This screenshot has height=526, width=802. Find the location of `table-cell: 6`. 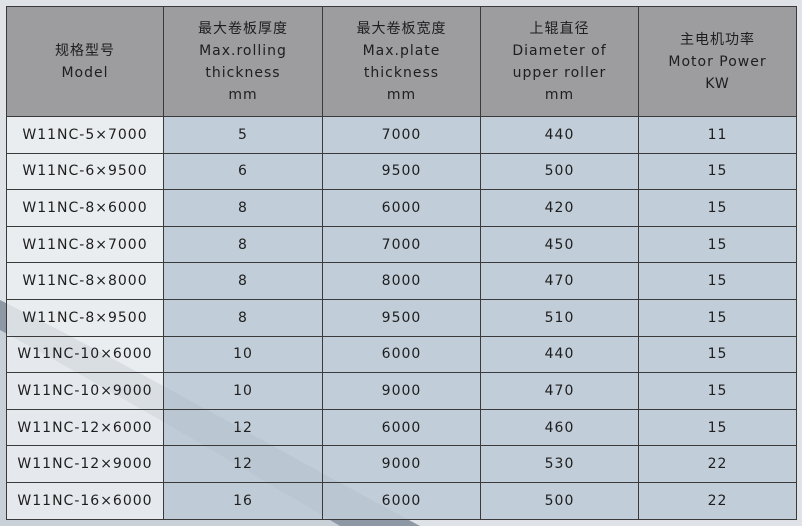

table-cell: 6 is located at coordinates (243, 171).